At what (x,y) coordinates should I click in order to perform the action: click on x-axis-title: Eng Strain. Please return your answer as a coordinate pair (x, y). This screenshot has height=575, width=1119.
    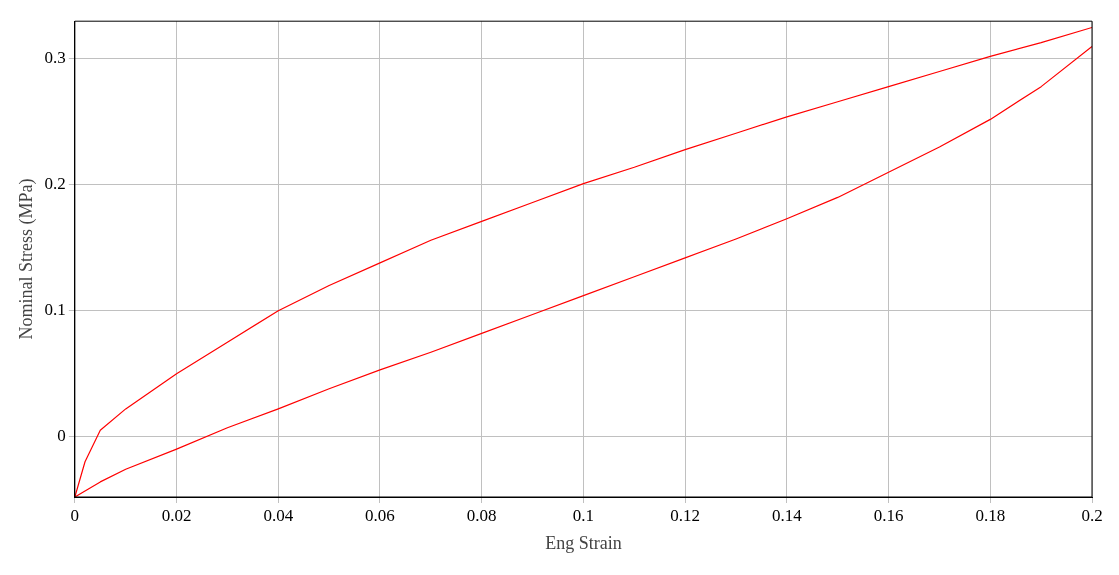
    Looking at the image, I should click on (583, 542).